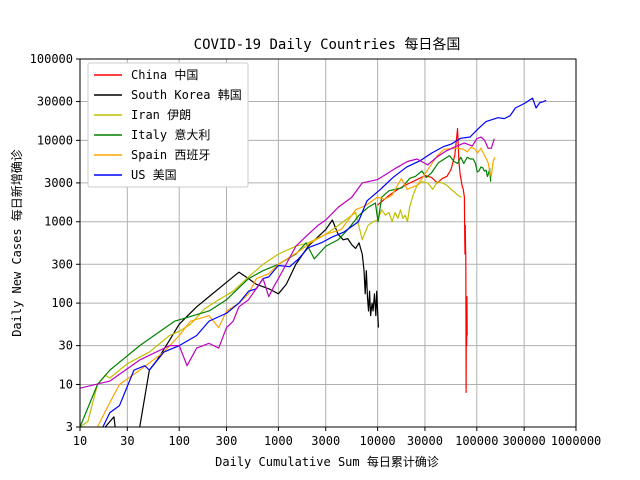 This screenshot has height=480, width=640. Describe the element at coordinates (476, 441) in the screenshot. I see `x-tick-label: 100000` at that location.